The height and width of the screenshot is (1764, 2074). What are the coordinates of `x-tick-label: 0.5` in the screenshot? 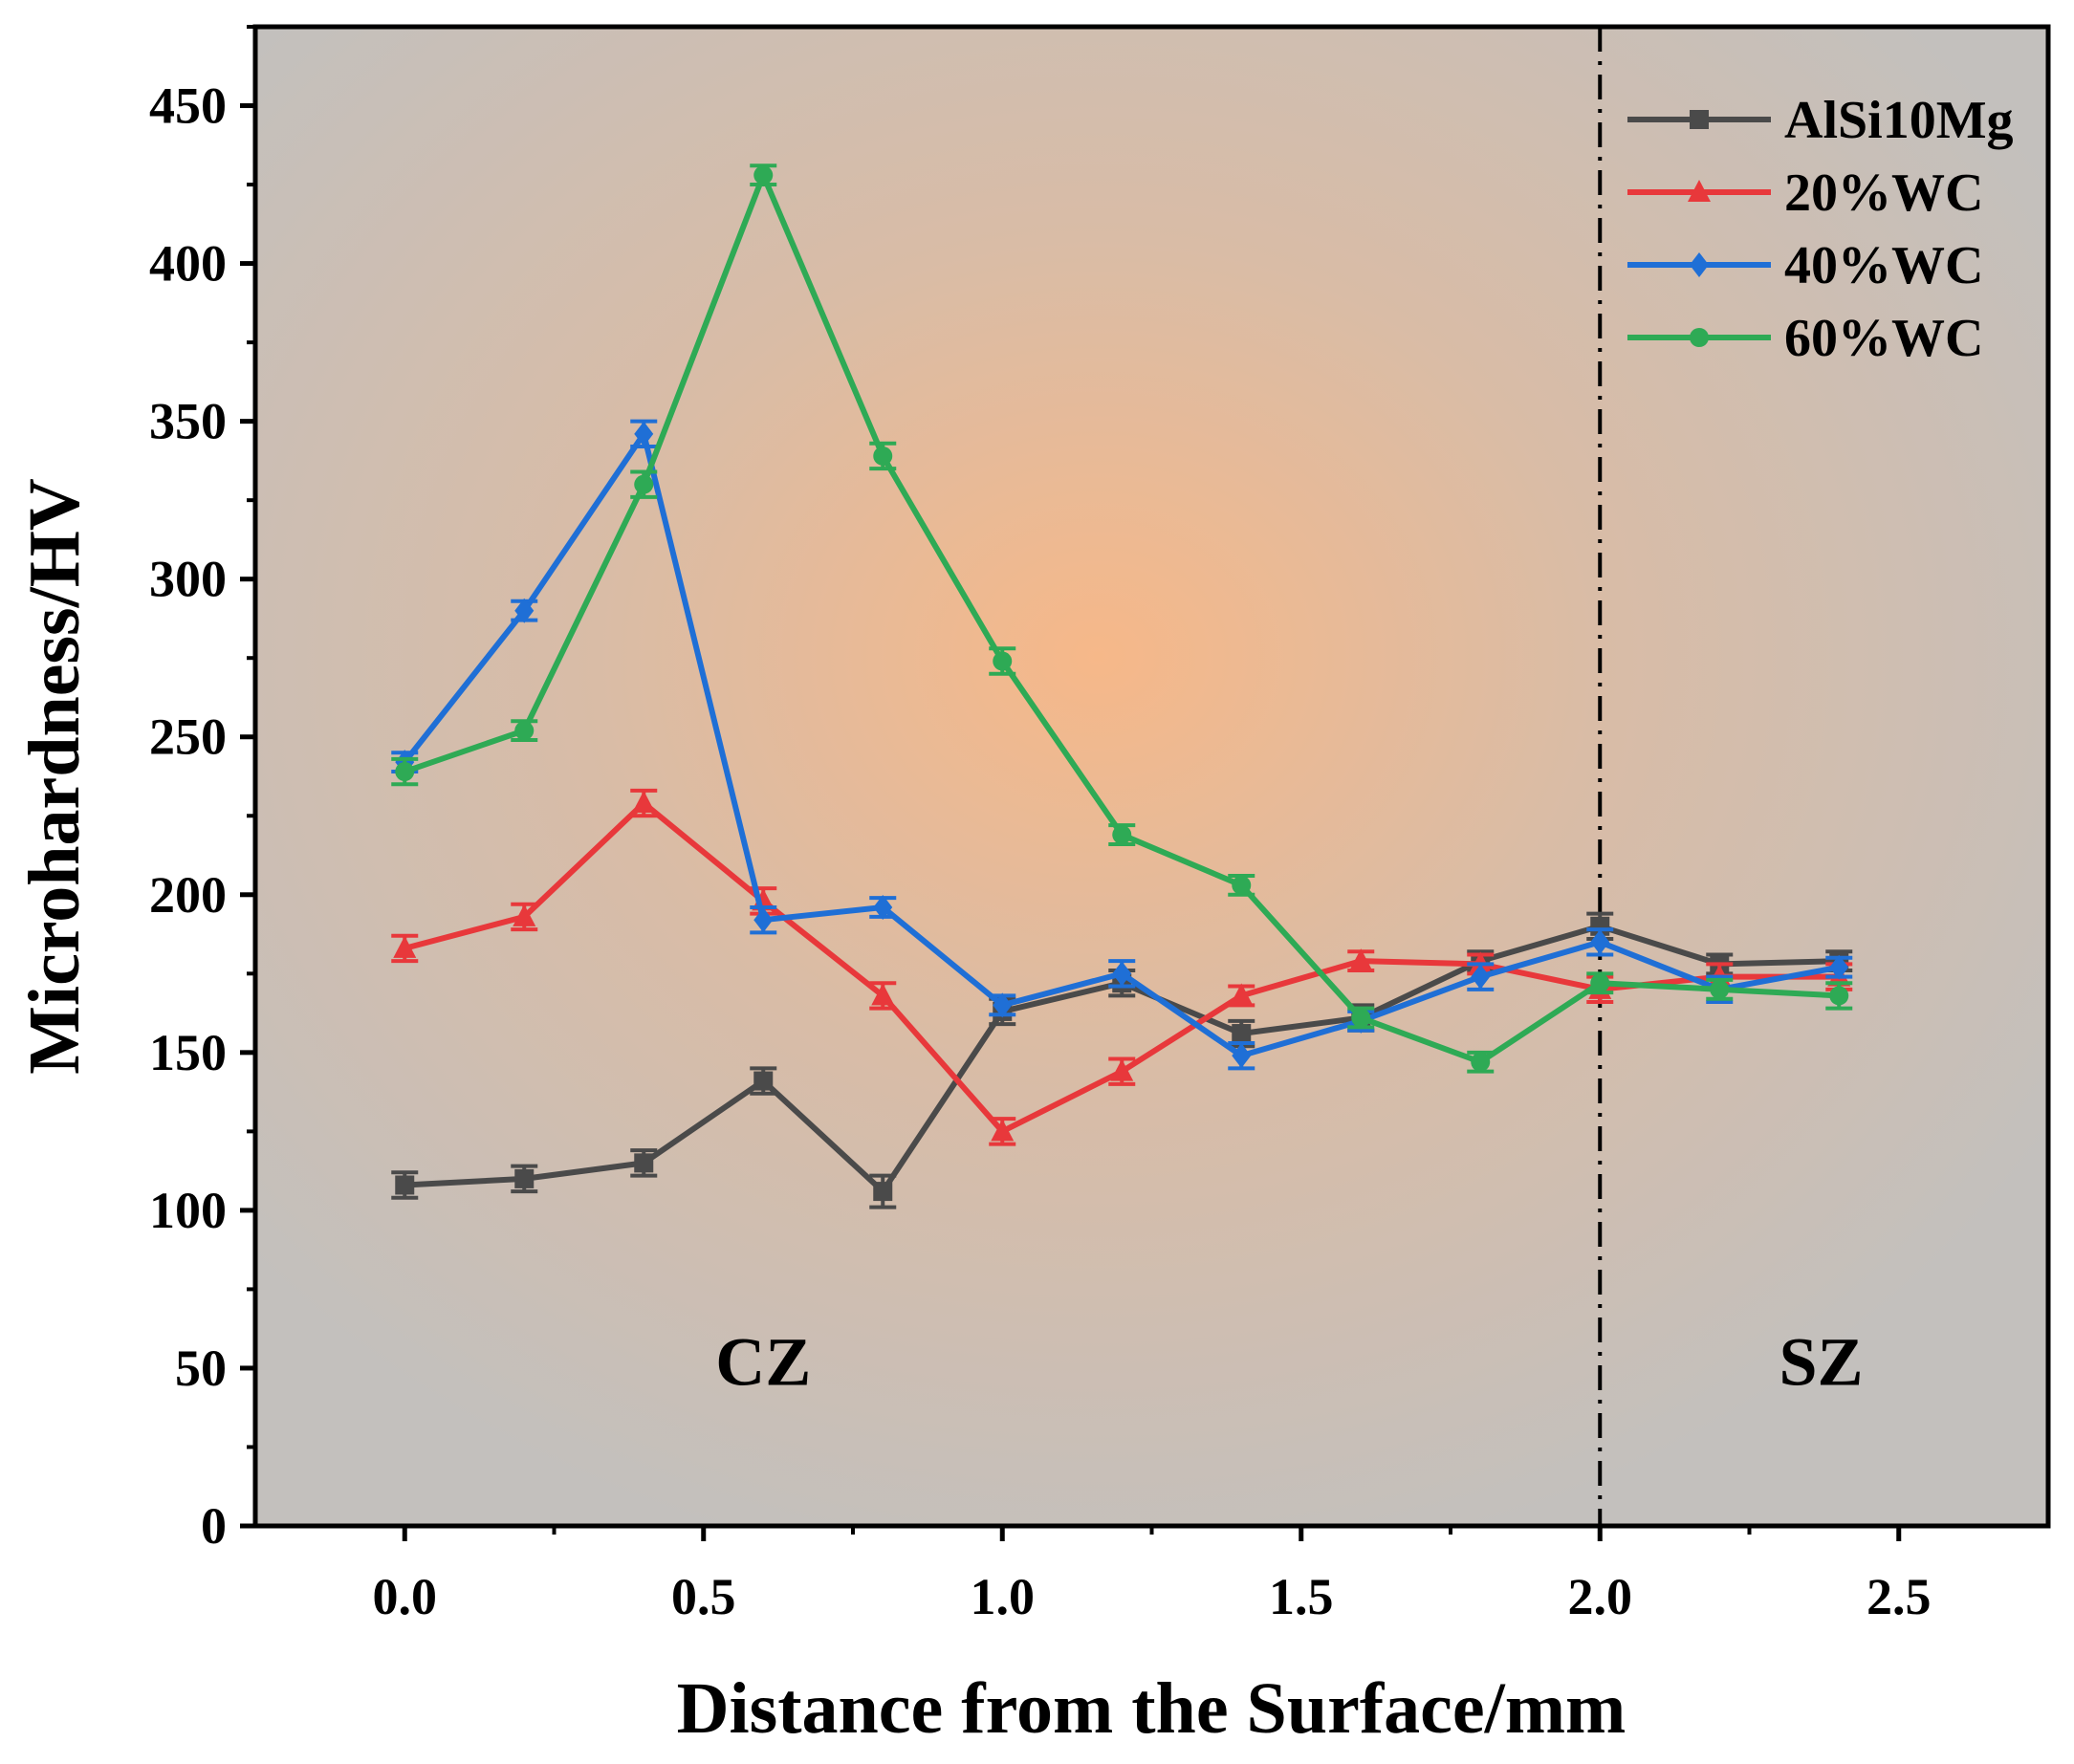 It's located at (703, 1596).